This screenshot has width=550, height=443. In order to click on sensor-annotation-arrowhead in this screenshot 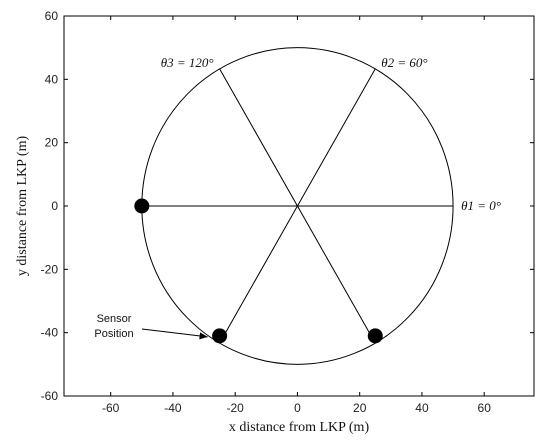, I will do `click(203, 336)`.